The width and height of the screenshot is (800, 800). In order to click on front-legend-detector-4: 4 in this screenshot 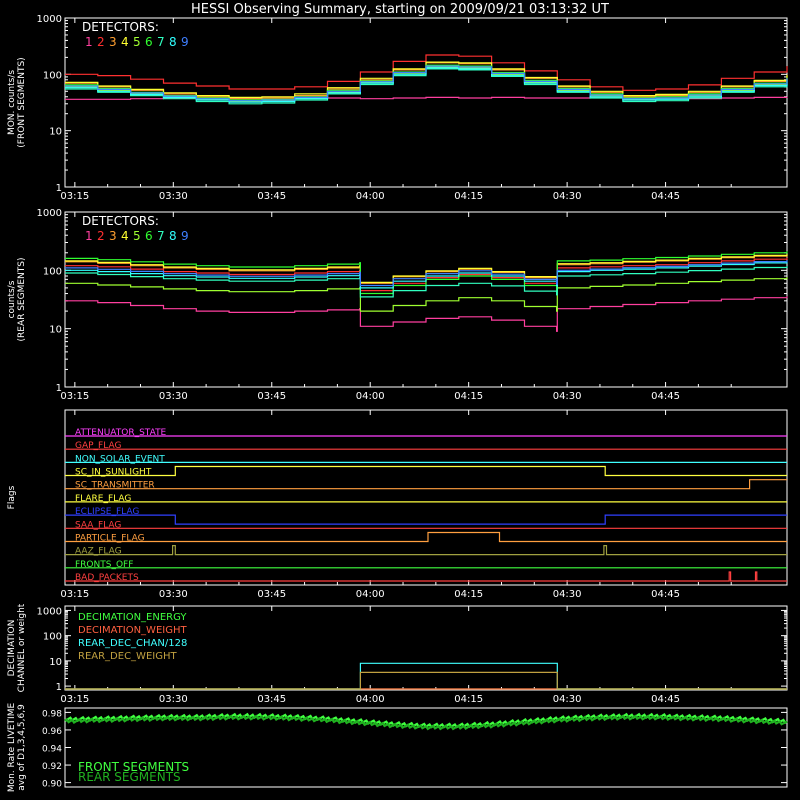, I will do `click(125, 42)`.